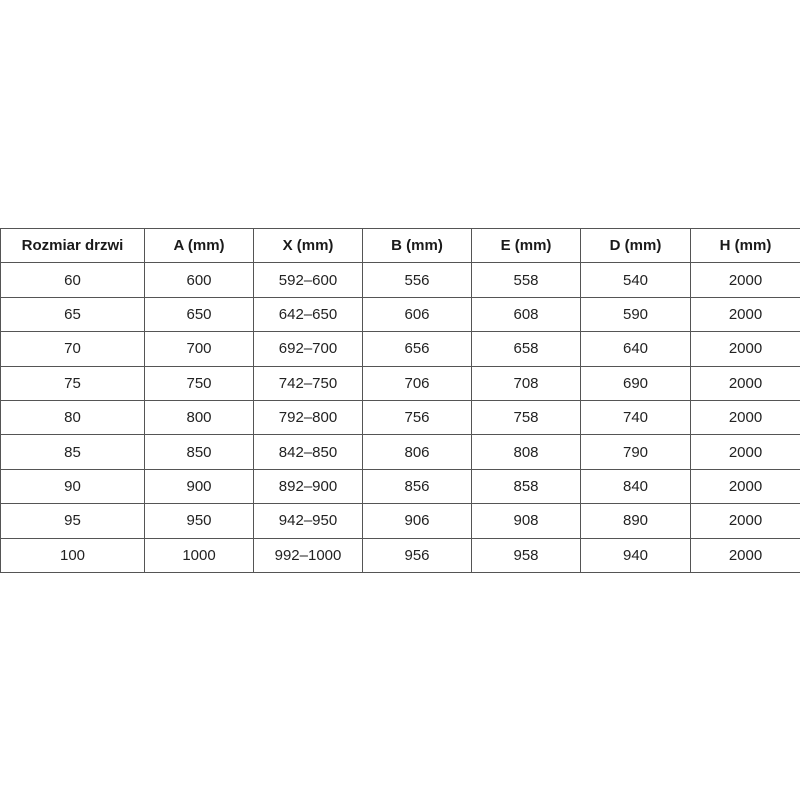 This screenshot has width=800, height=800. I want to click on table-cell: 590, so click(635, 314).